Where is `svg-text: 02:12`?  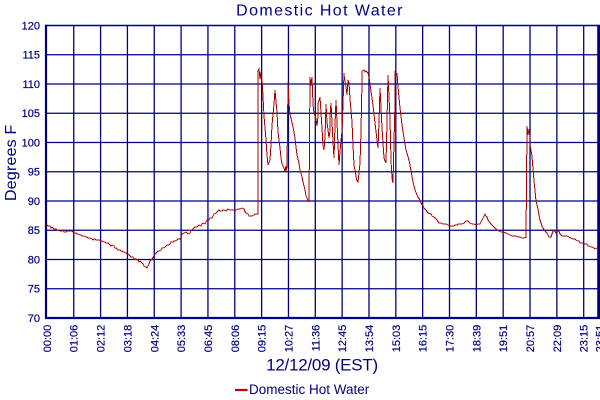 svg-text: 02:12 is located at coordinates (102, 339).